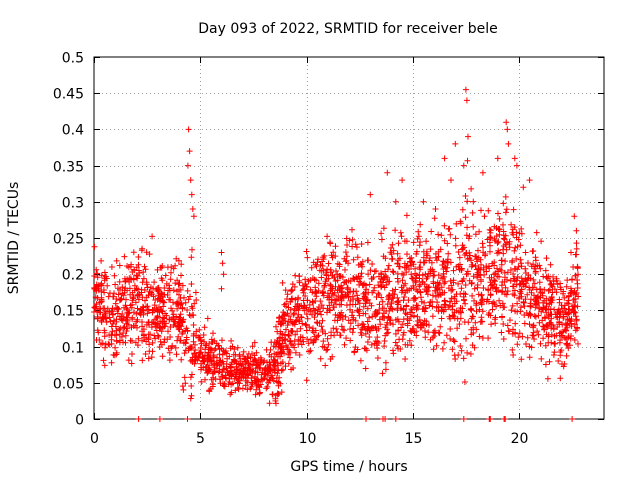  I want to click on x-tick-labels: 0 5 10 15 20, so click(309, 439).